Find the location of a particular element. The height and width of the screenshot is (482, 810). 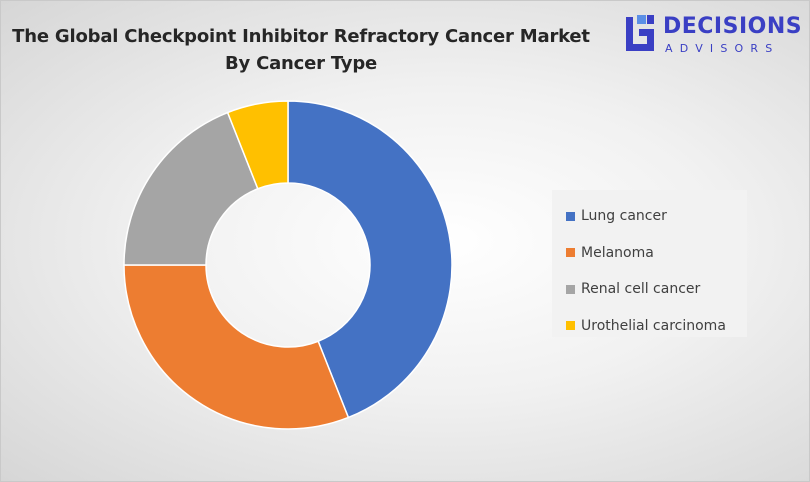

donut-slice-melanoma is located at coordinates (236, 347).